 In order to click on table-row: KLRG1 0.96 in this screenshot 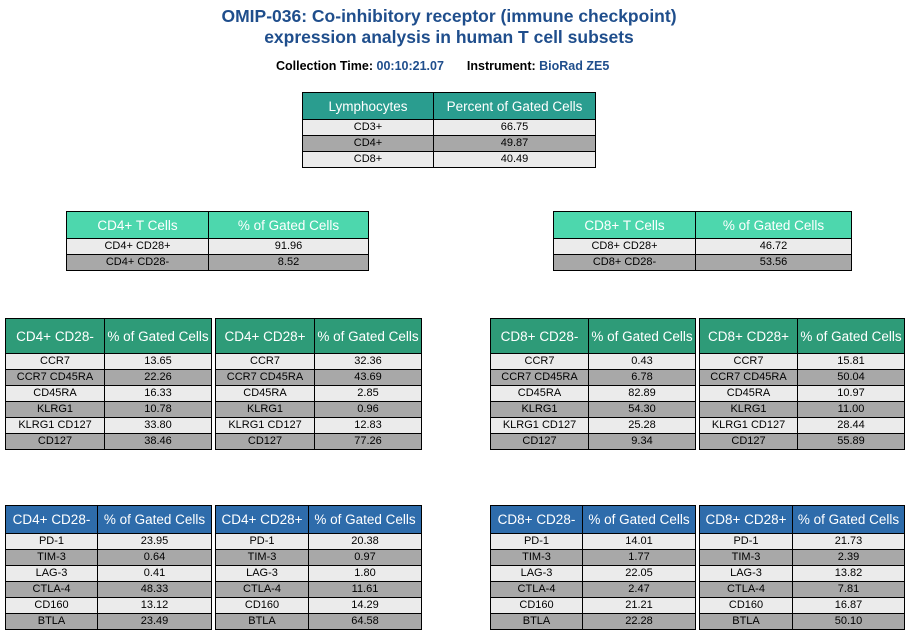, I will do `click(318, 409)`.